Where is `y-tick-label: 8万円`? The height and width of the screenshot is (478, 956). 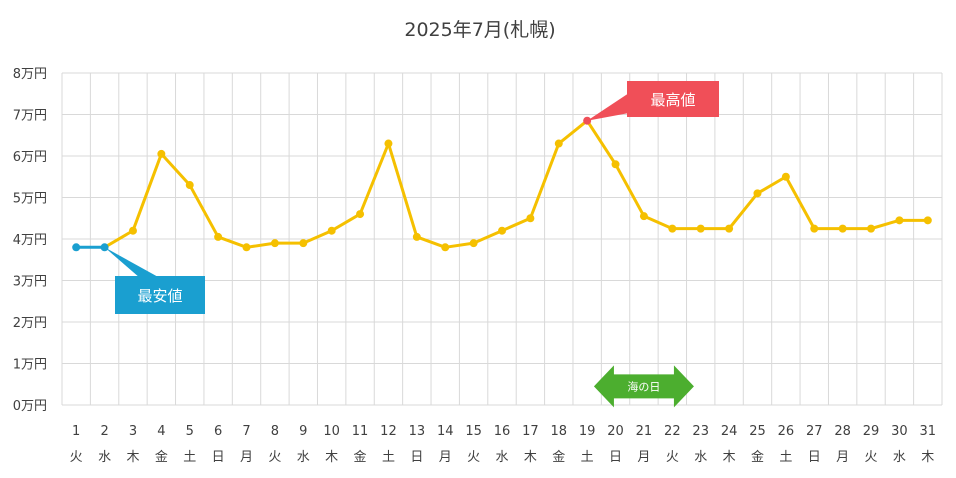 y-tick-label: 8万円 is located at coordinates (30, 74).